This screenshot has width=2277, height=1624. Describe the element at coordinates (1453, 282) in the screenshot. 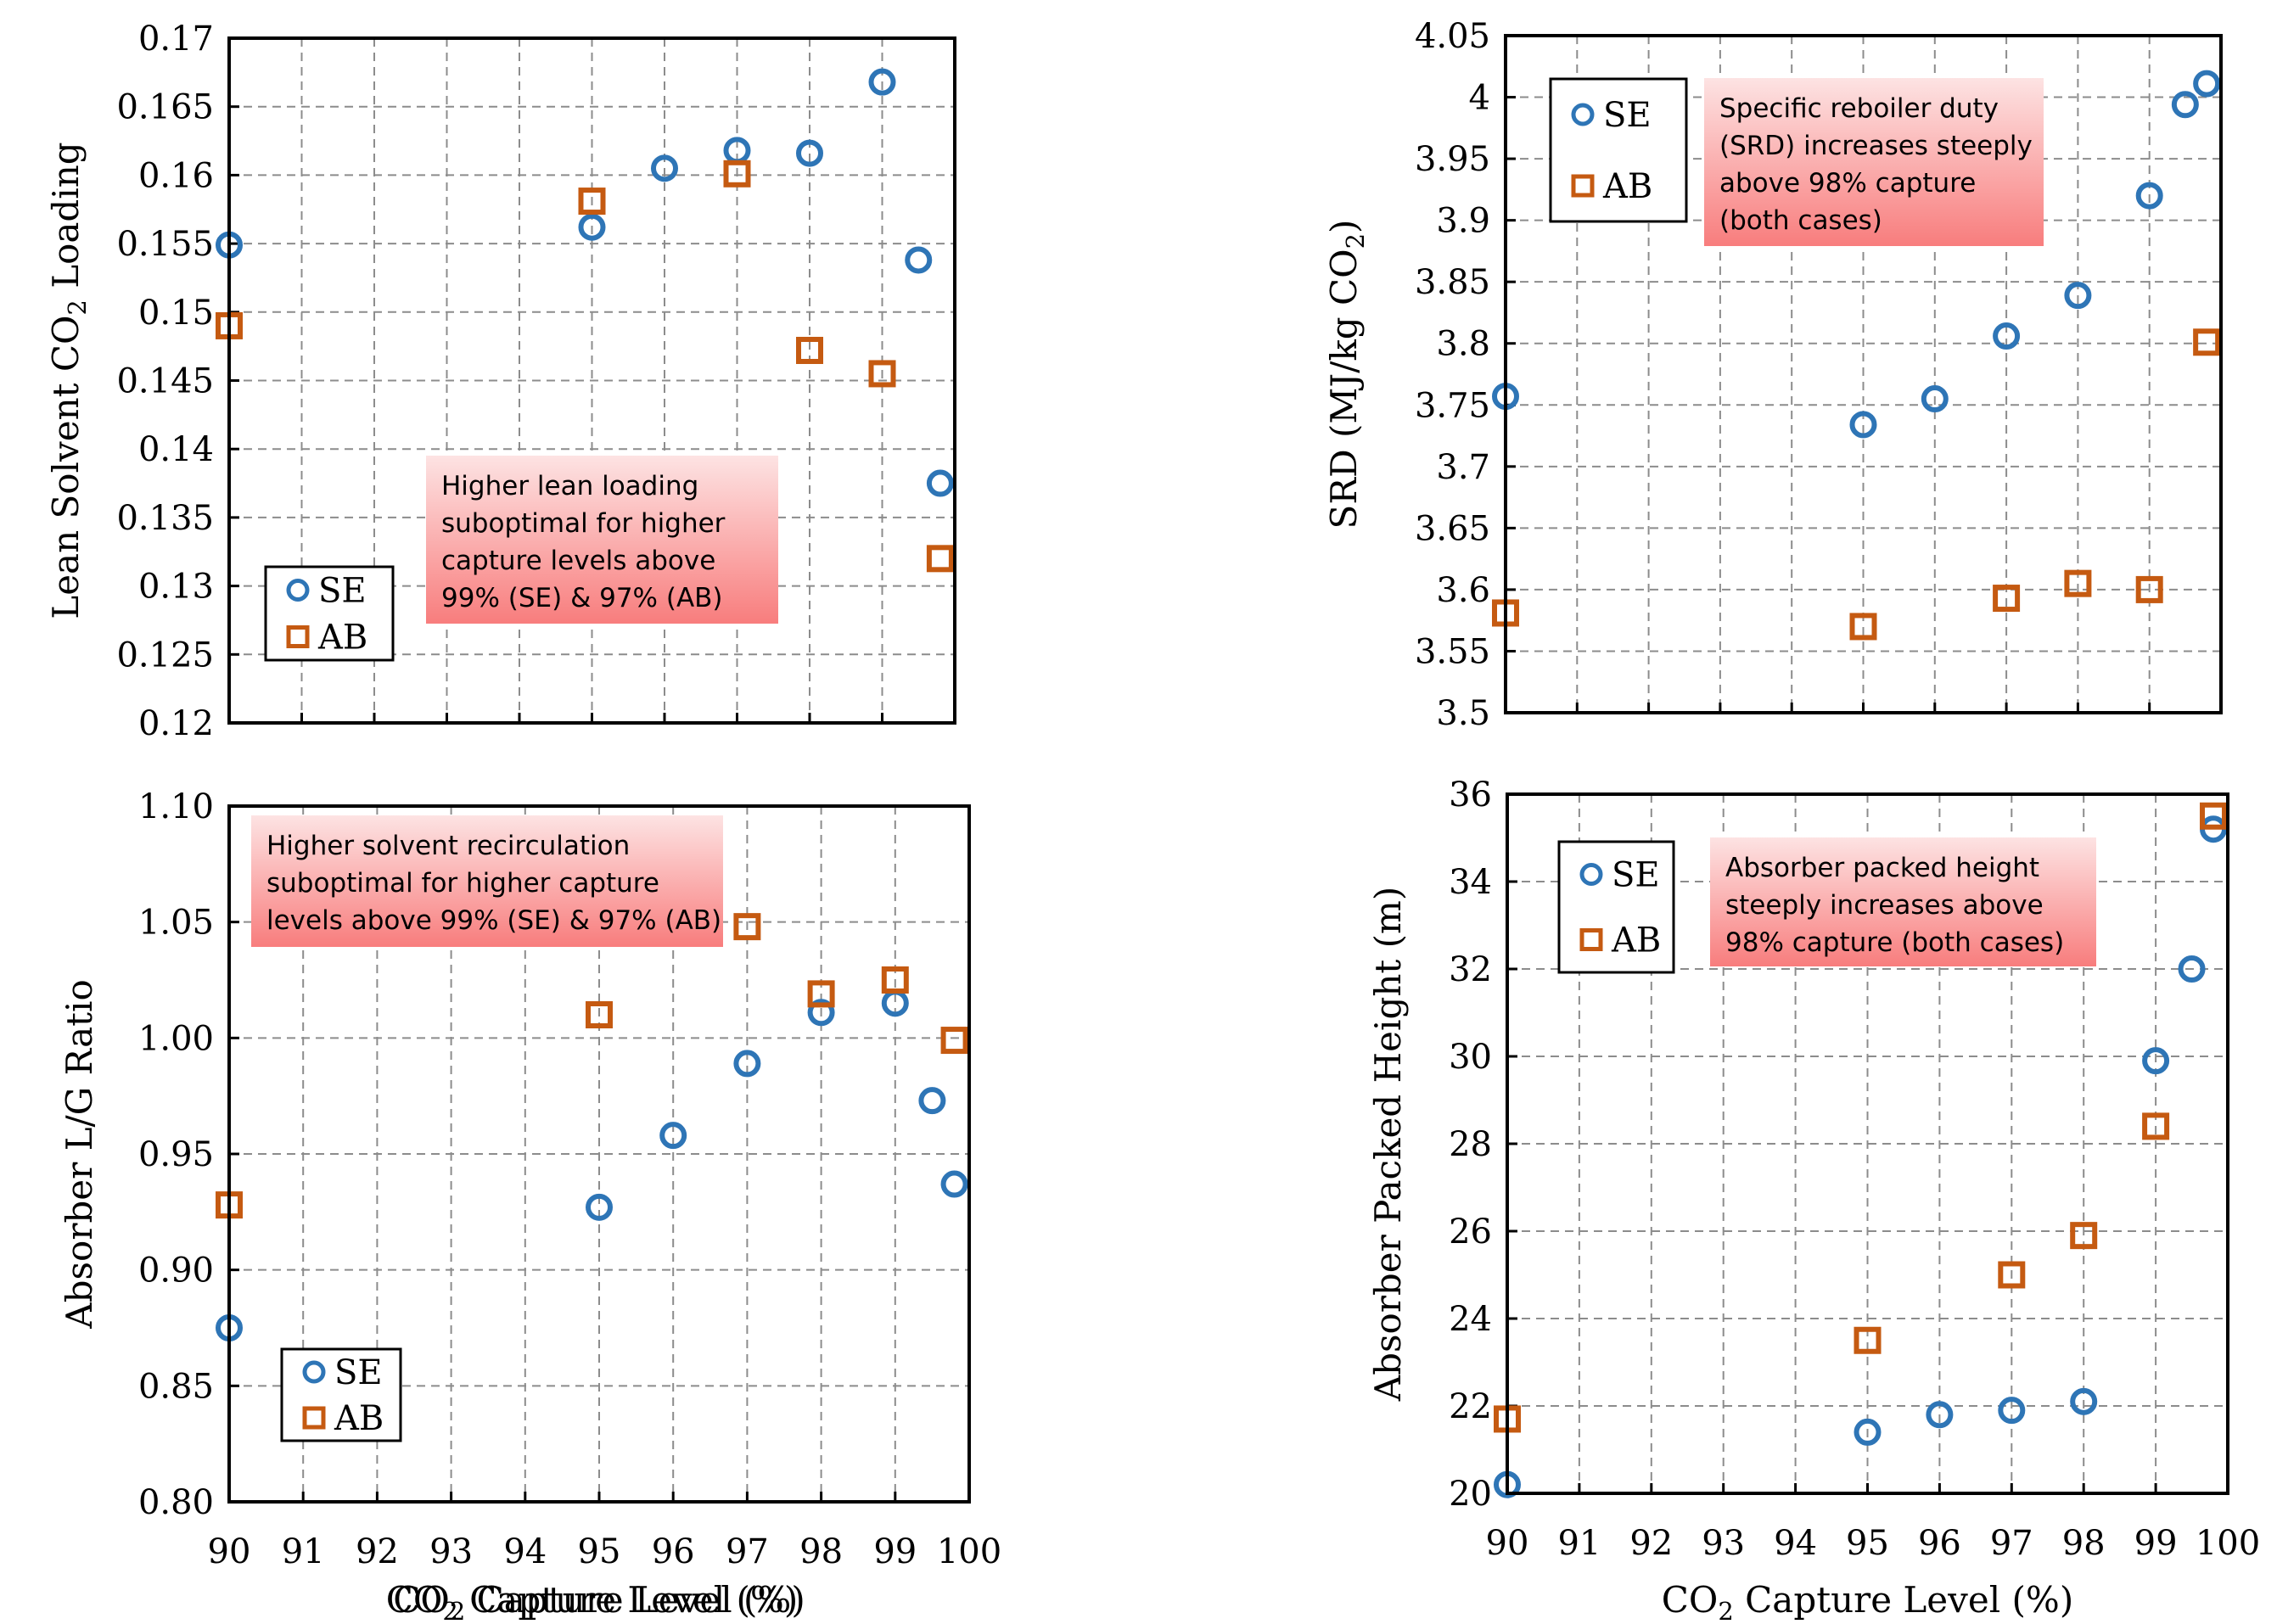

I see `y-tick-label: 3.85` at that location.